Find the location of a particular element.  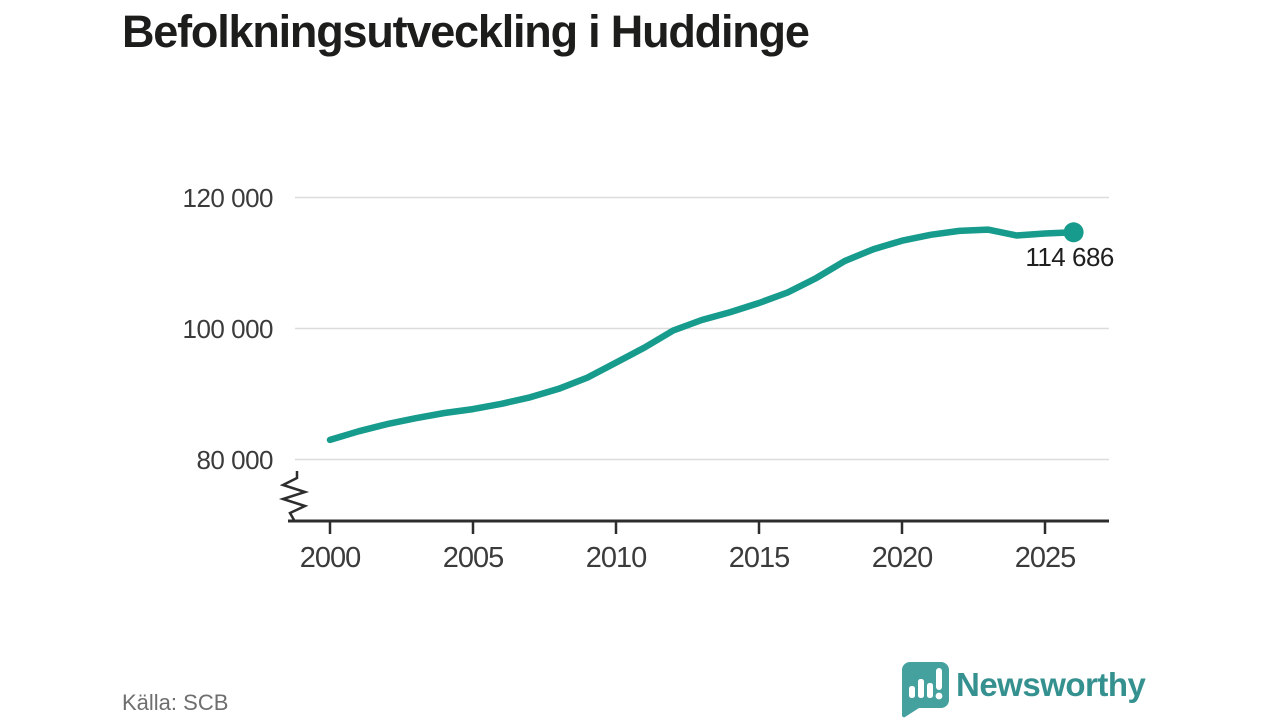

chart-title: Befolkningsutveckling i Huddinge is located at coordinates (466, 31).